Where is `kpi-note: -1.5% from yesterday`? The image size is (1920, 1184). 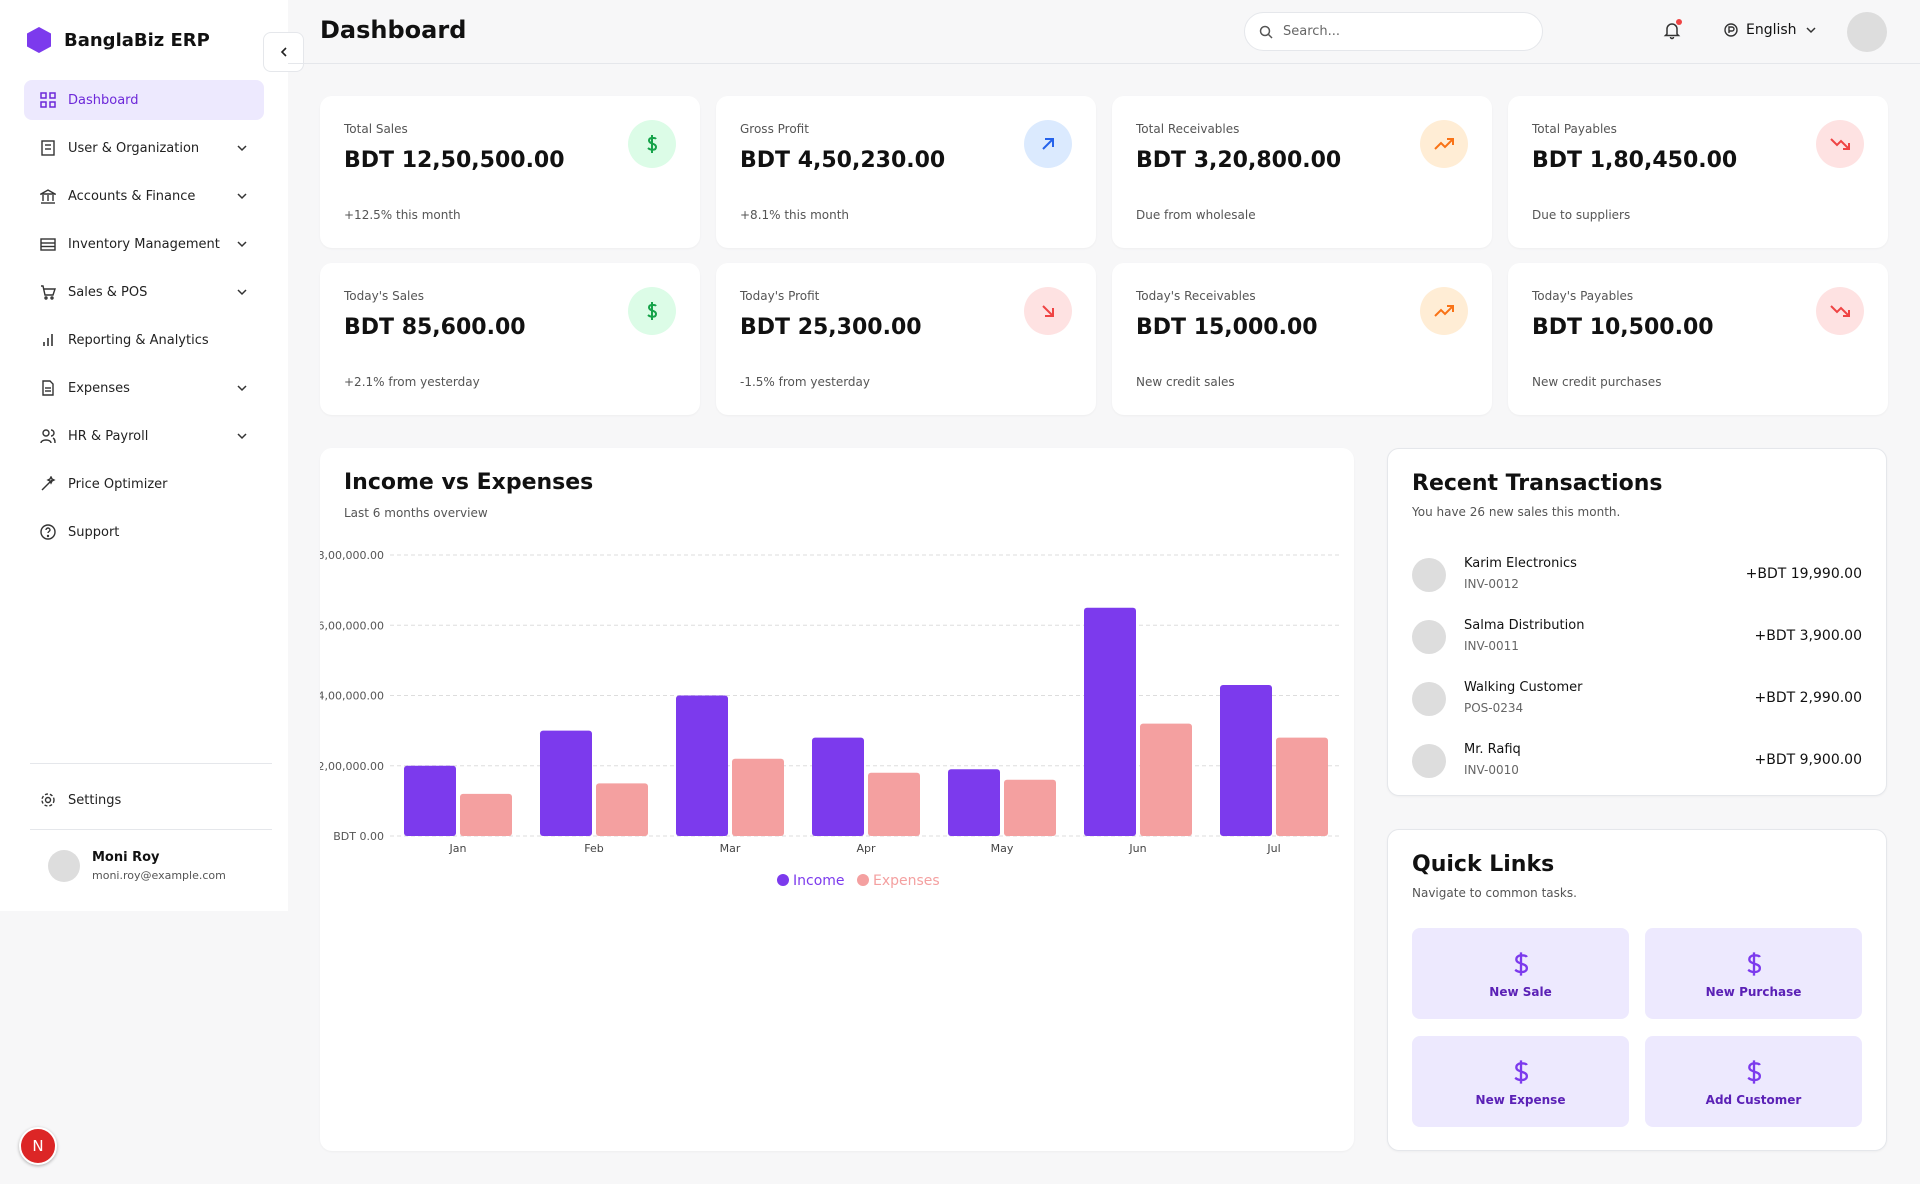
kpi-note: -1.5% from yesterday is located at coordinates (805, 382).